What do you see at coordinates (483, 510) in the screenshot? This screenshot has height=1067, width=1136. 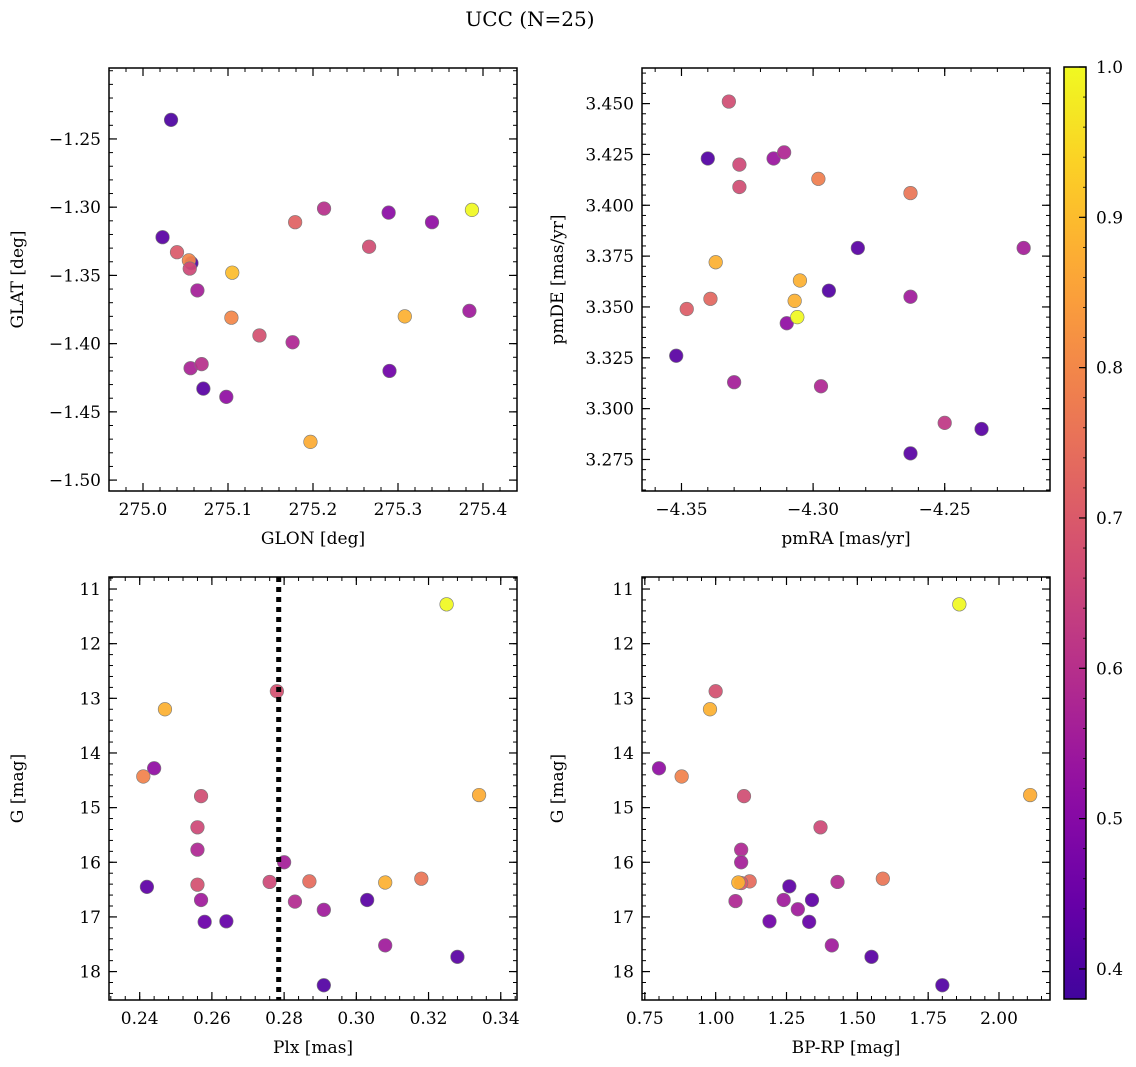 I see `x-tick-label: 275.4` at bounding box center [483, 510].